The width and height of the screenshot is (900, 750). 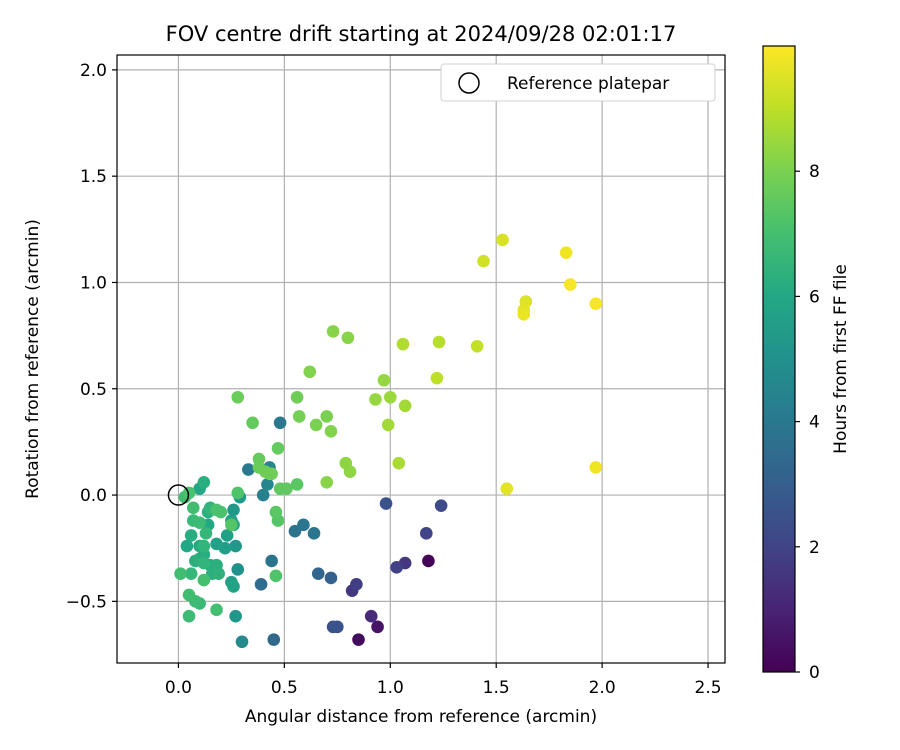 What do you see at coordinates (93, 496) in the screenshot?
I see `y-tick-label: 0.0` at bounding box center [93, 496].